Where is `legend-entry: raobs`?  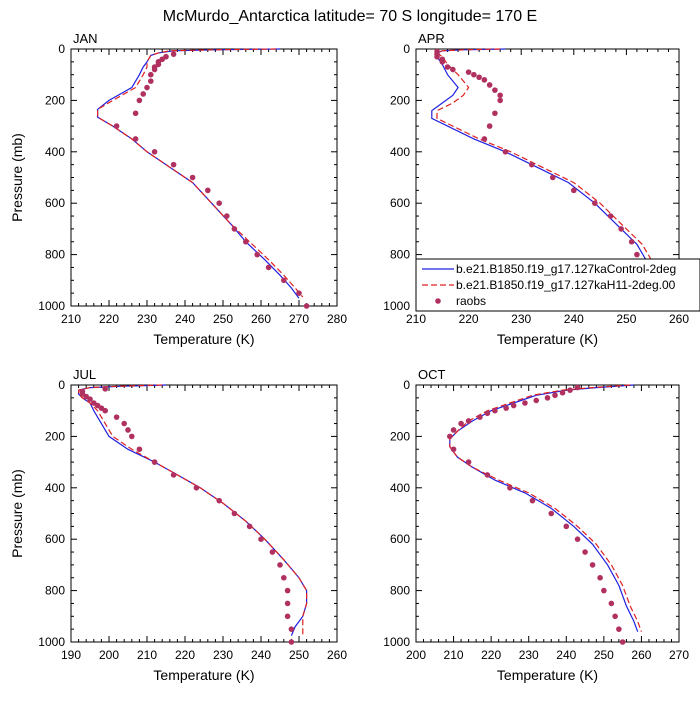 legend-entry: raobs is located at coordinates (471, 301).